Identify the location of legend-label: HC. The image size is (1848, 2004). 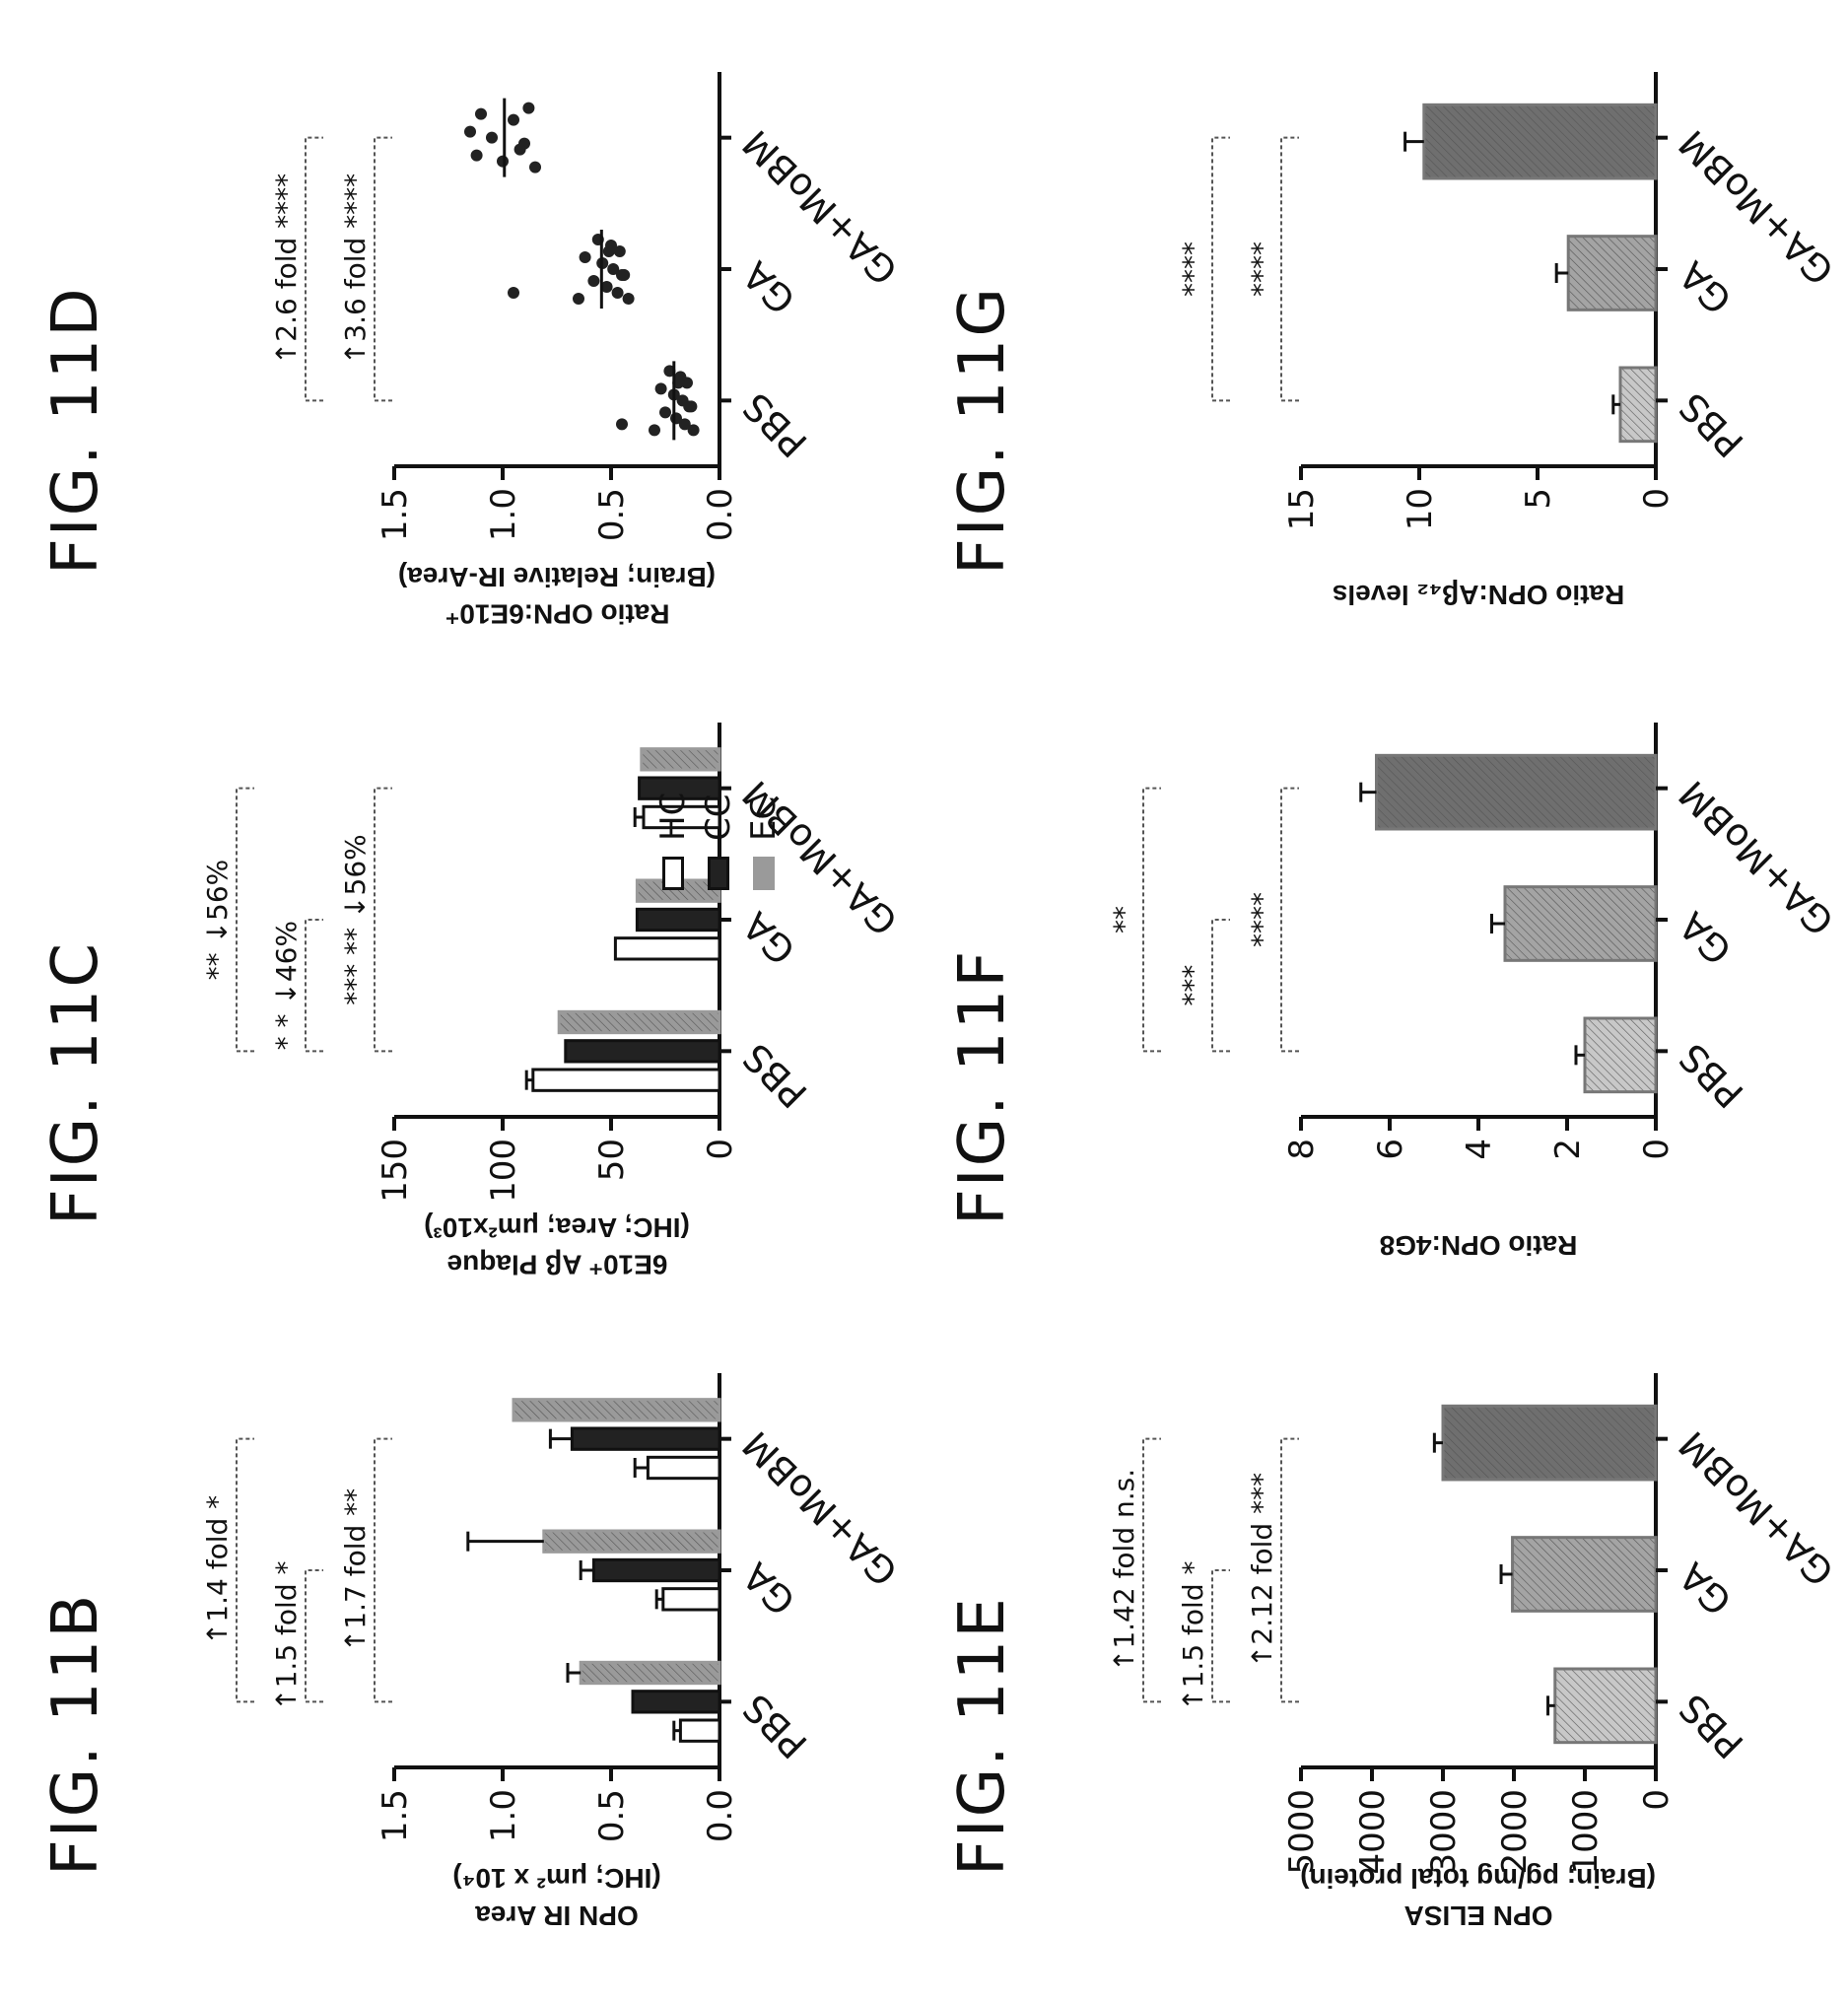
(673, 817).